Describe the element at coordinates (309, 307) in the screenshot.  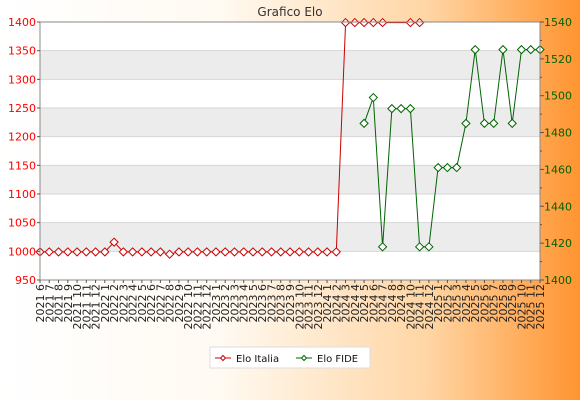
I see `x-tick-label: 2023 11` at that location.